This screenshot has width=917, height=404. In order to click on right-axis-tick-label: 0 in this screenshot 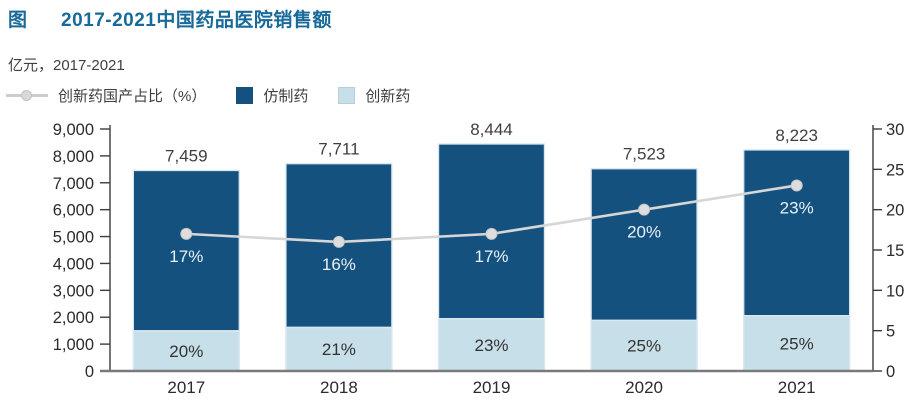, I will do `click(890, 372)`.